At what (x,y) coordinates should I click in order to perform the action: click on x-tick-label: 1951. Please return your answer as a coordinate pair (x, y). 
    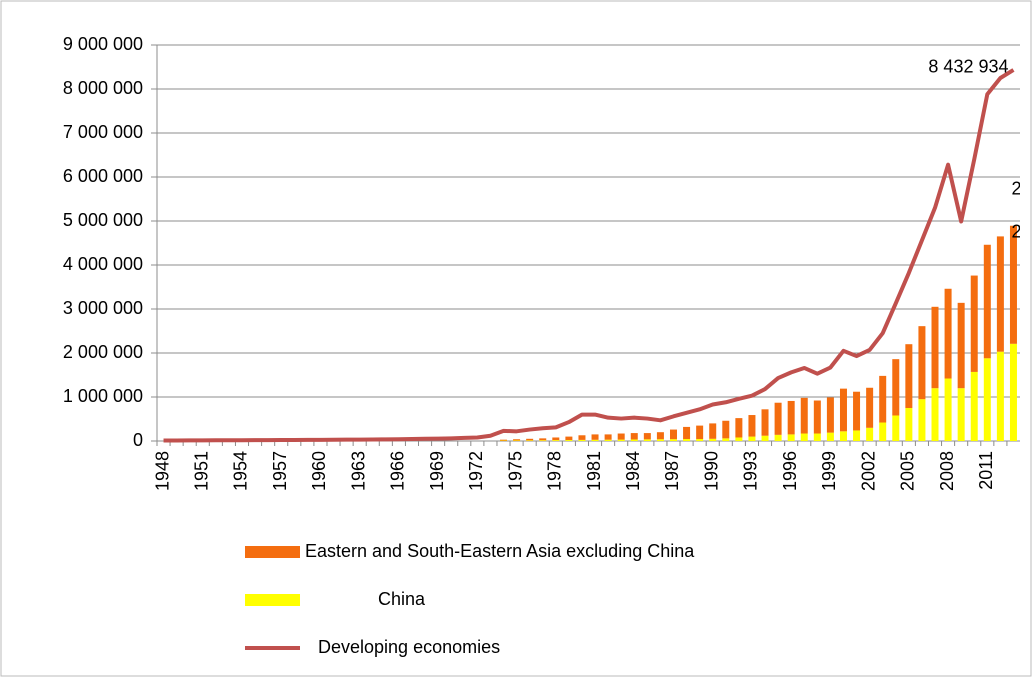
    Looking at the image, I should click on (202, 471).